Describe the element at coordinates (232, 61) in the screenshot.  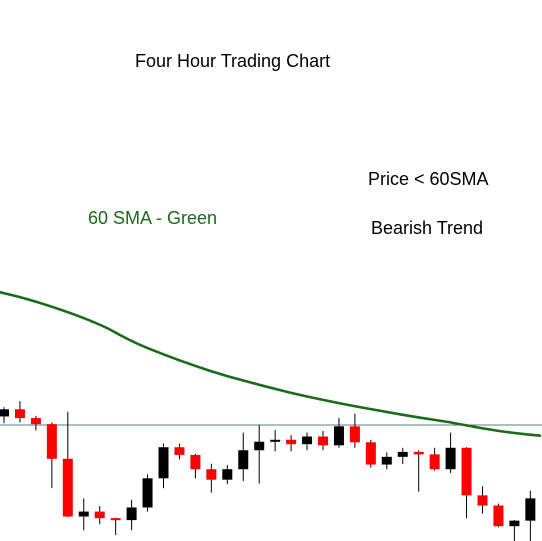
I see `chart-title: Four Hour Trading Chart` at that location.